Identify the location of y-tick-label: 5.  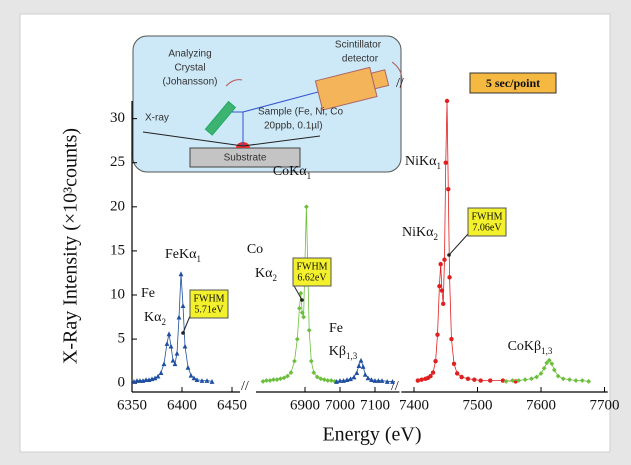
(122, 339).